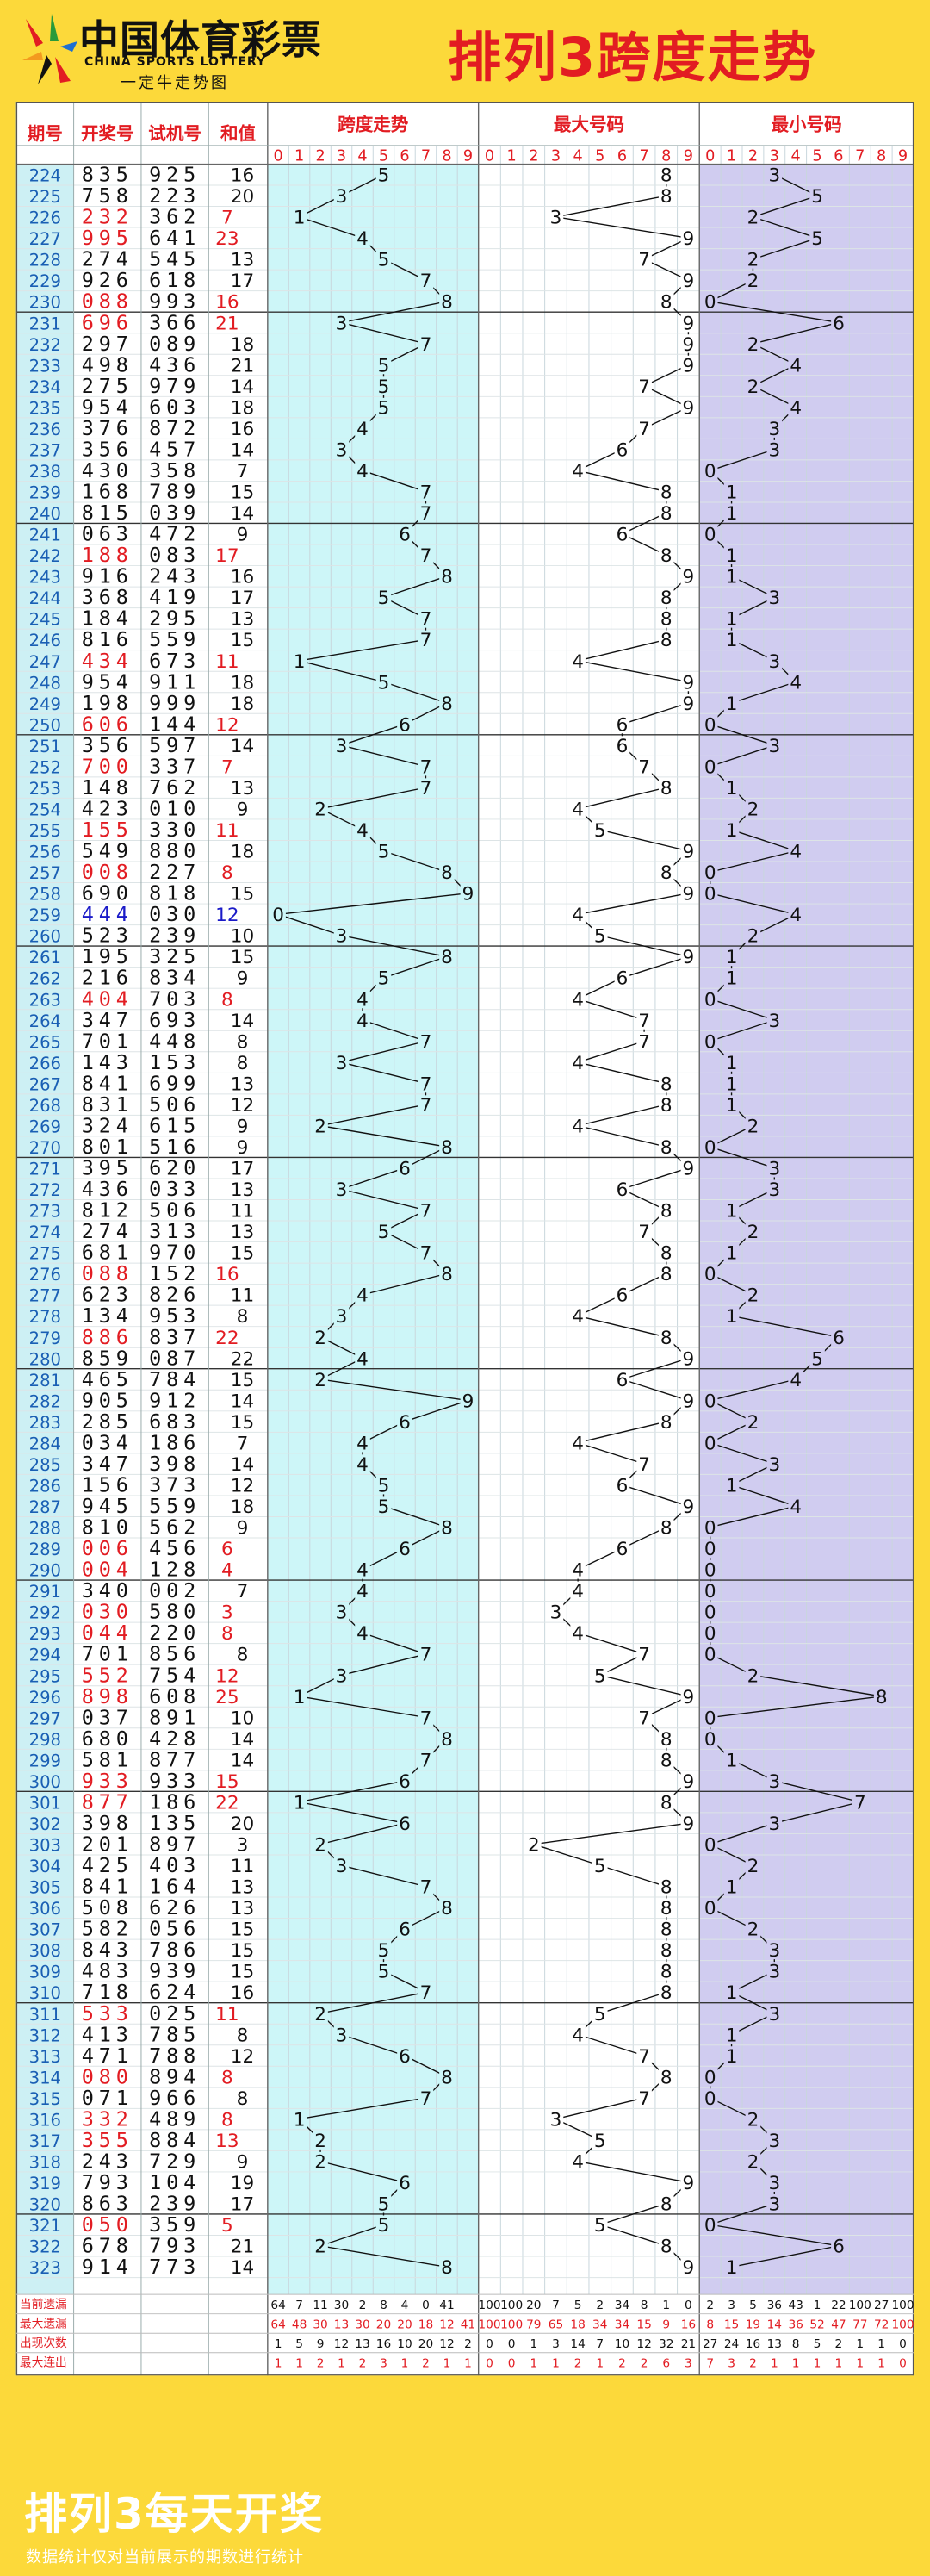 This screenshot has width=930, height=2576. What do you see at coordinates (710, 2226) in the screenshot?
I see `trend-point-min: 0` at bounding box center [710, 2226].